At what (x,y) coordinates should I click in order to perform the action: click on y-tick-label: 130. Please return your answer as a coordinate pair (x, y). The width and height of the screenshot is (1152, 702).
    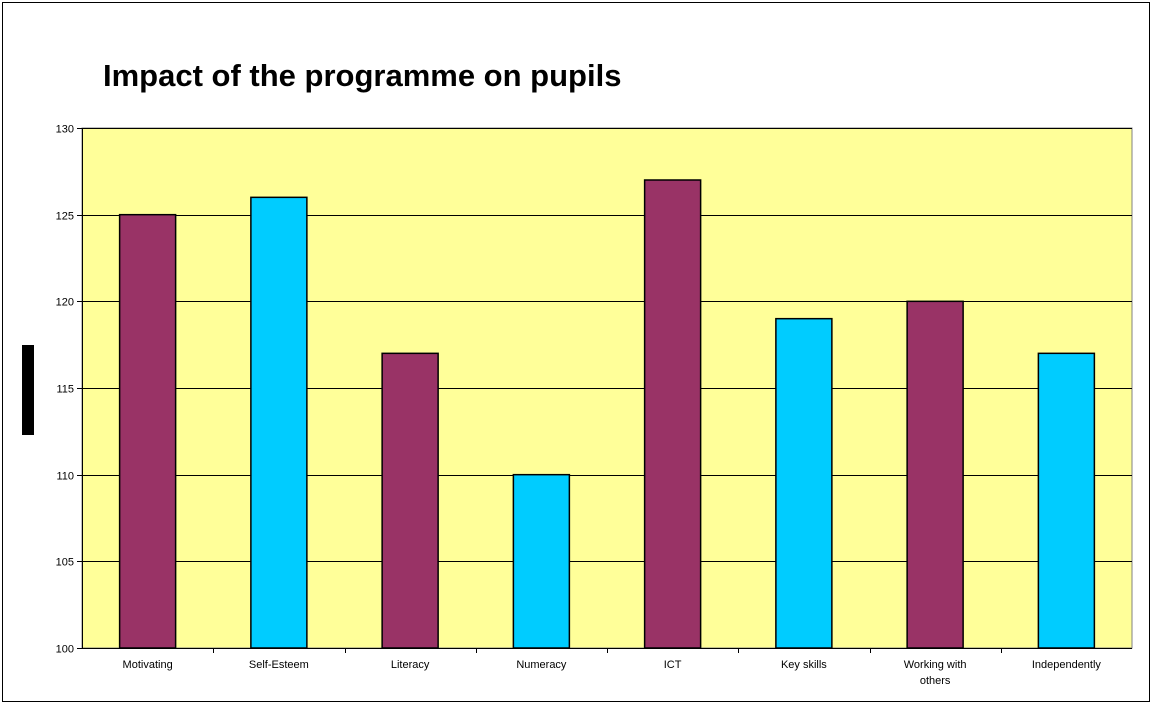
    Looking at the image, I should click on (65, 130).